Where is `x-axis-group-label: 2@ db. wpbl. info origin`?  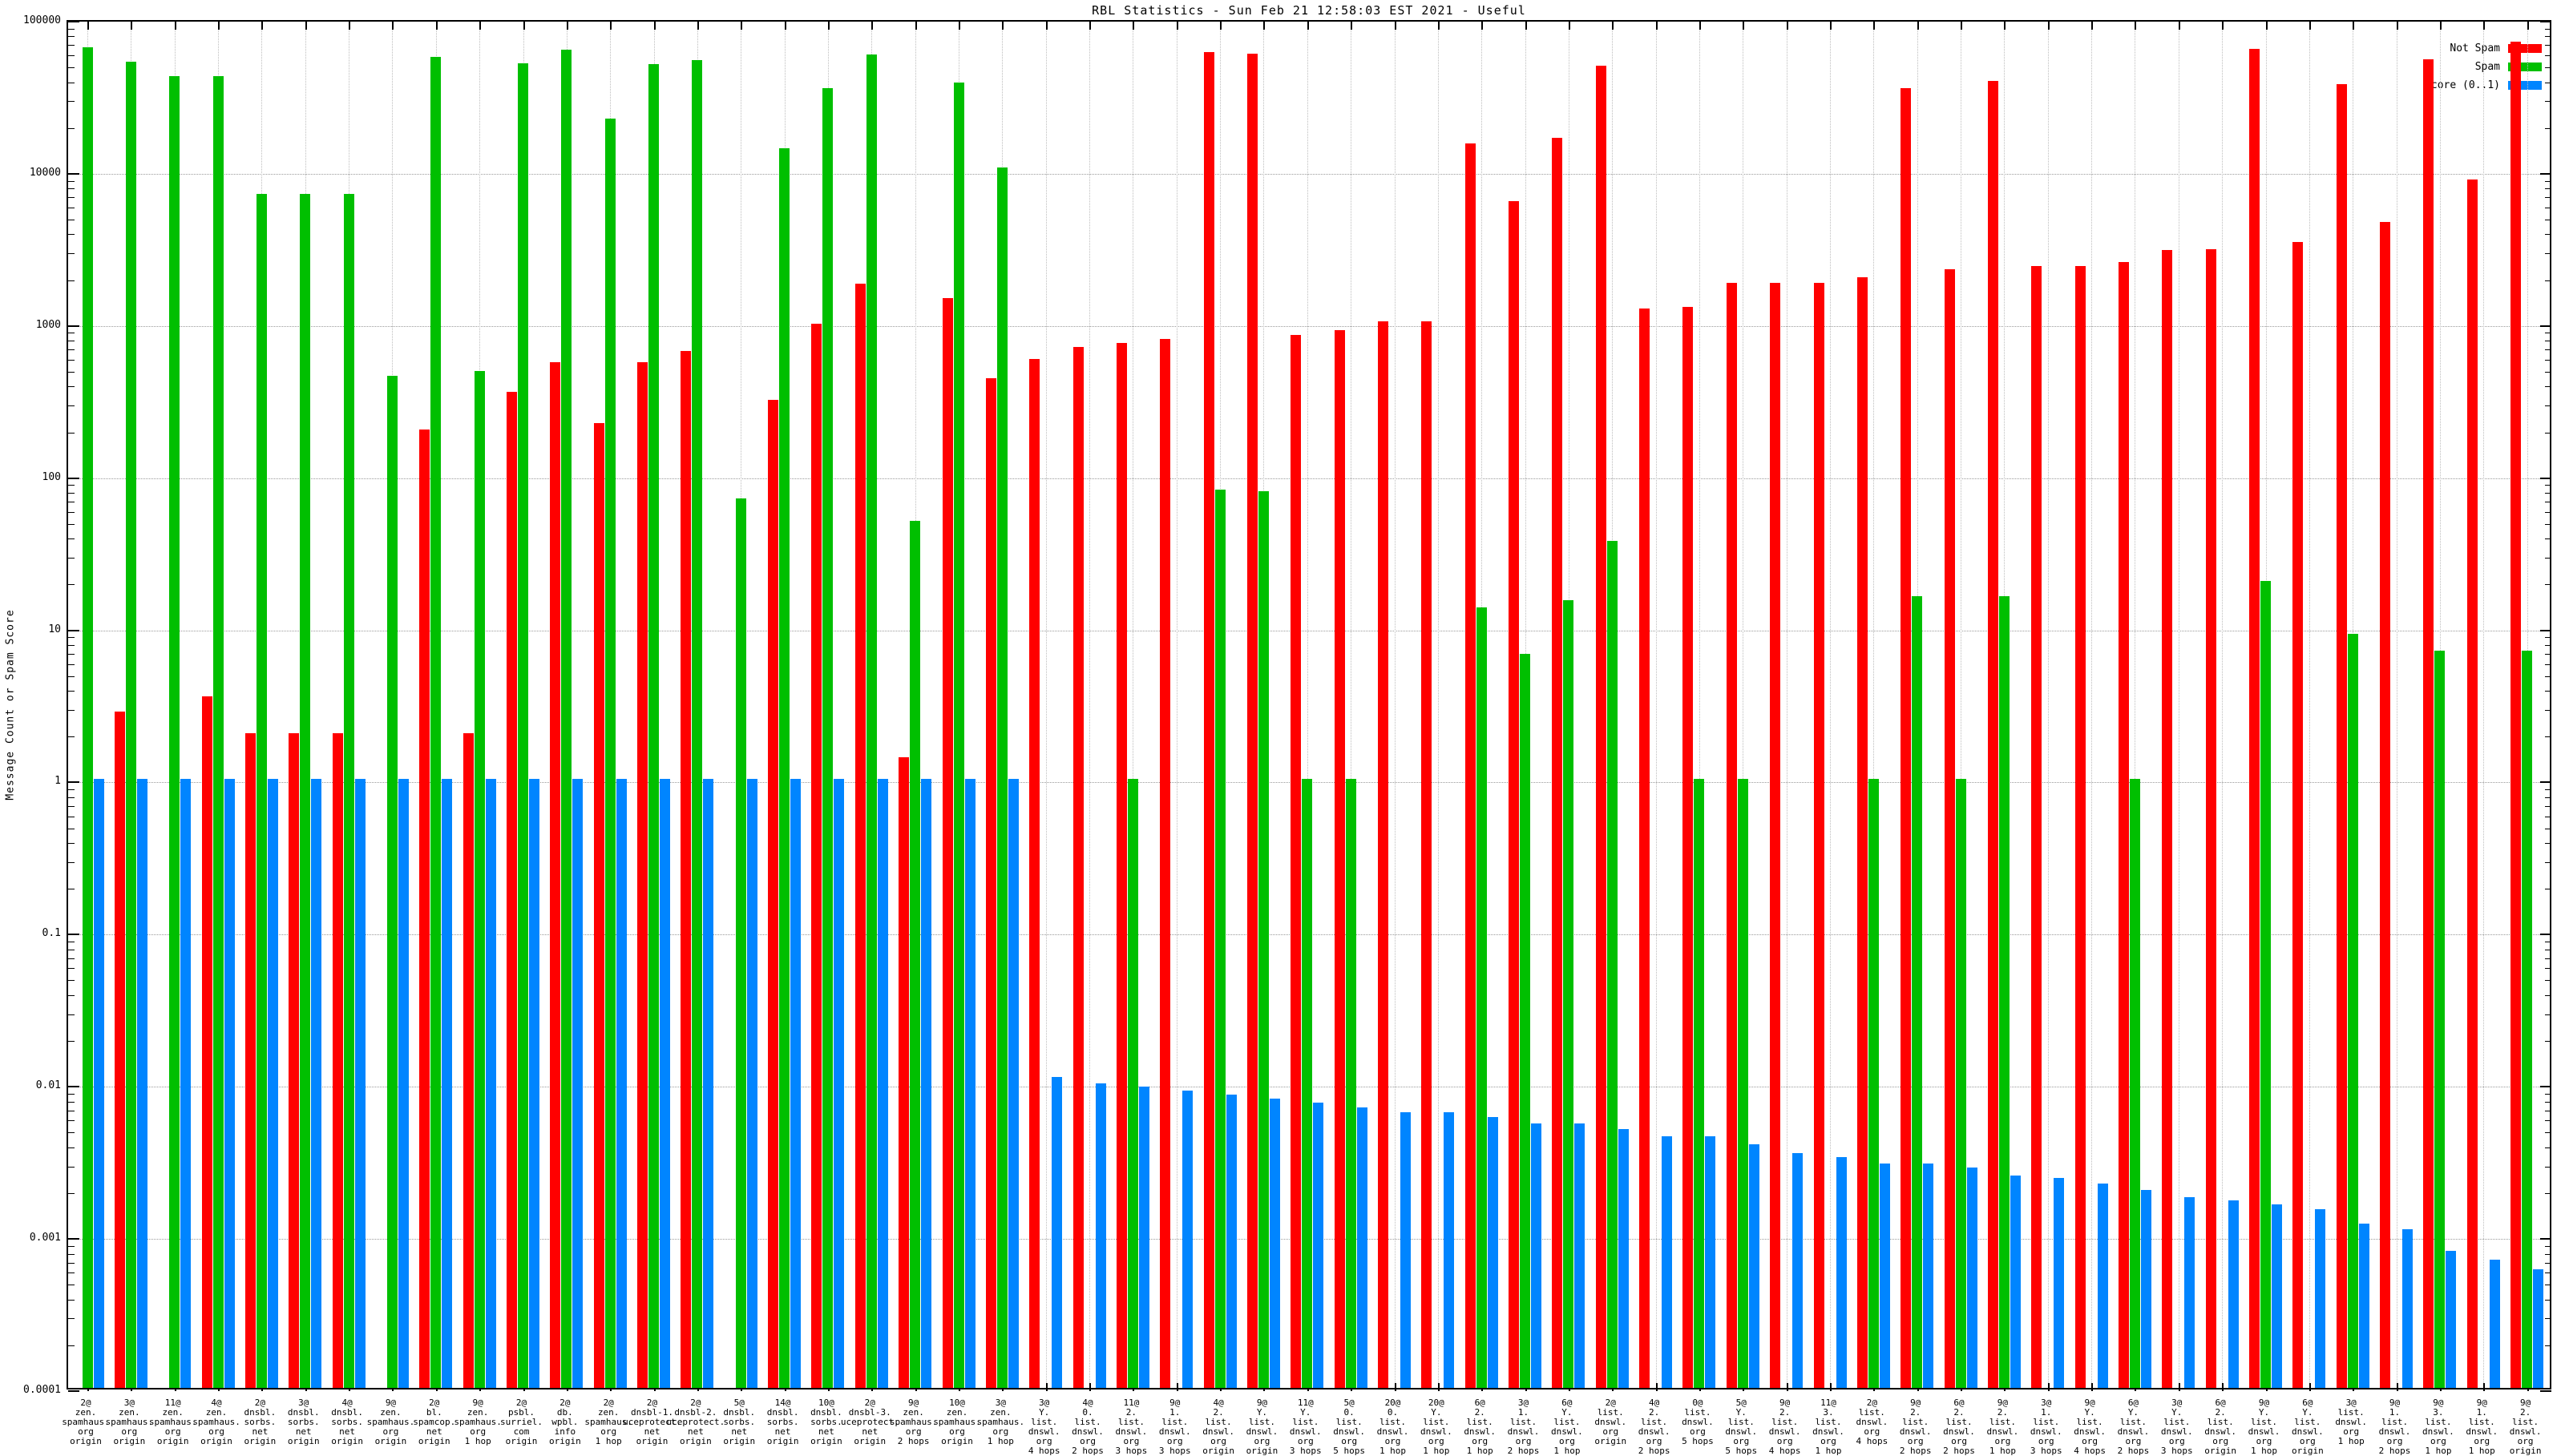 x-axis-group-label: 2@ db. wpbl. info origin is located at coordinates (564, 1422).